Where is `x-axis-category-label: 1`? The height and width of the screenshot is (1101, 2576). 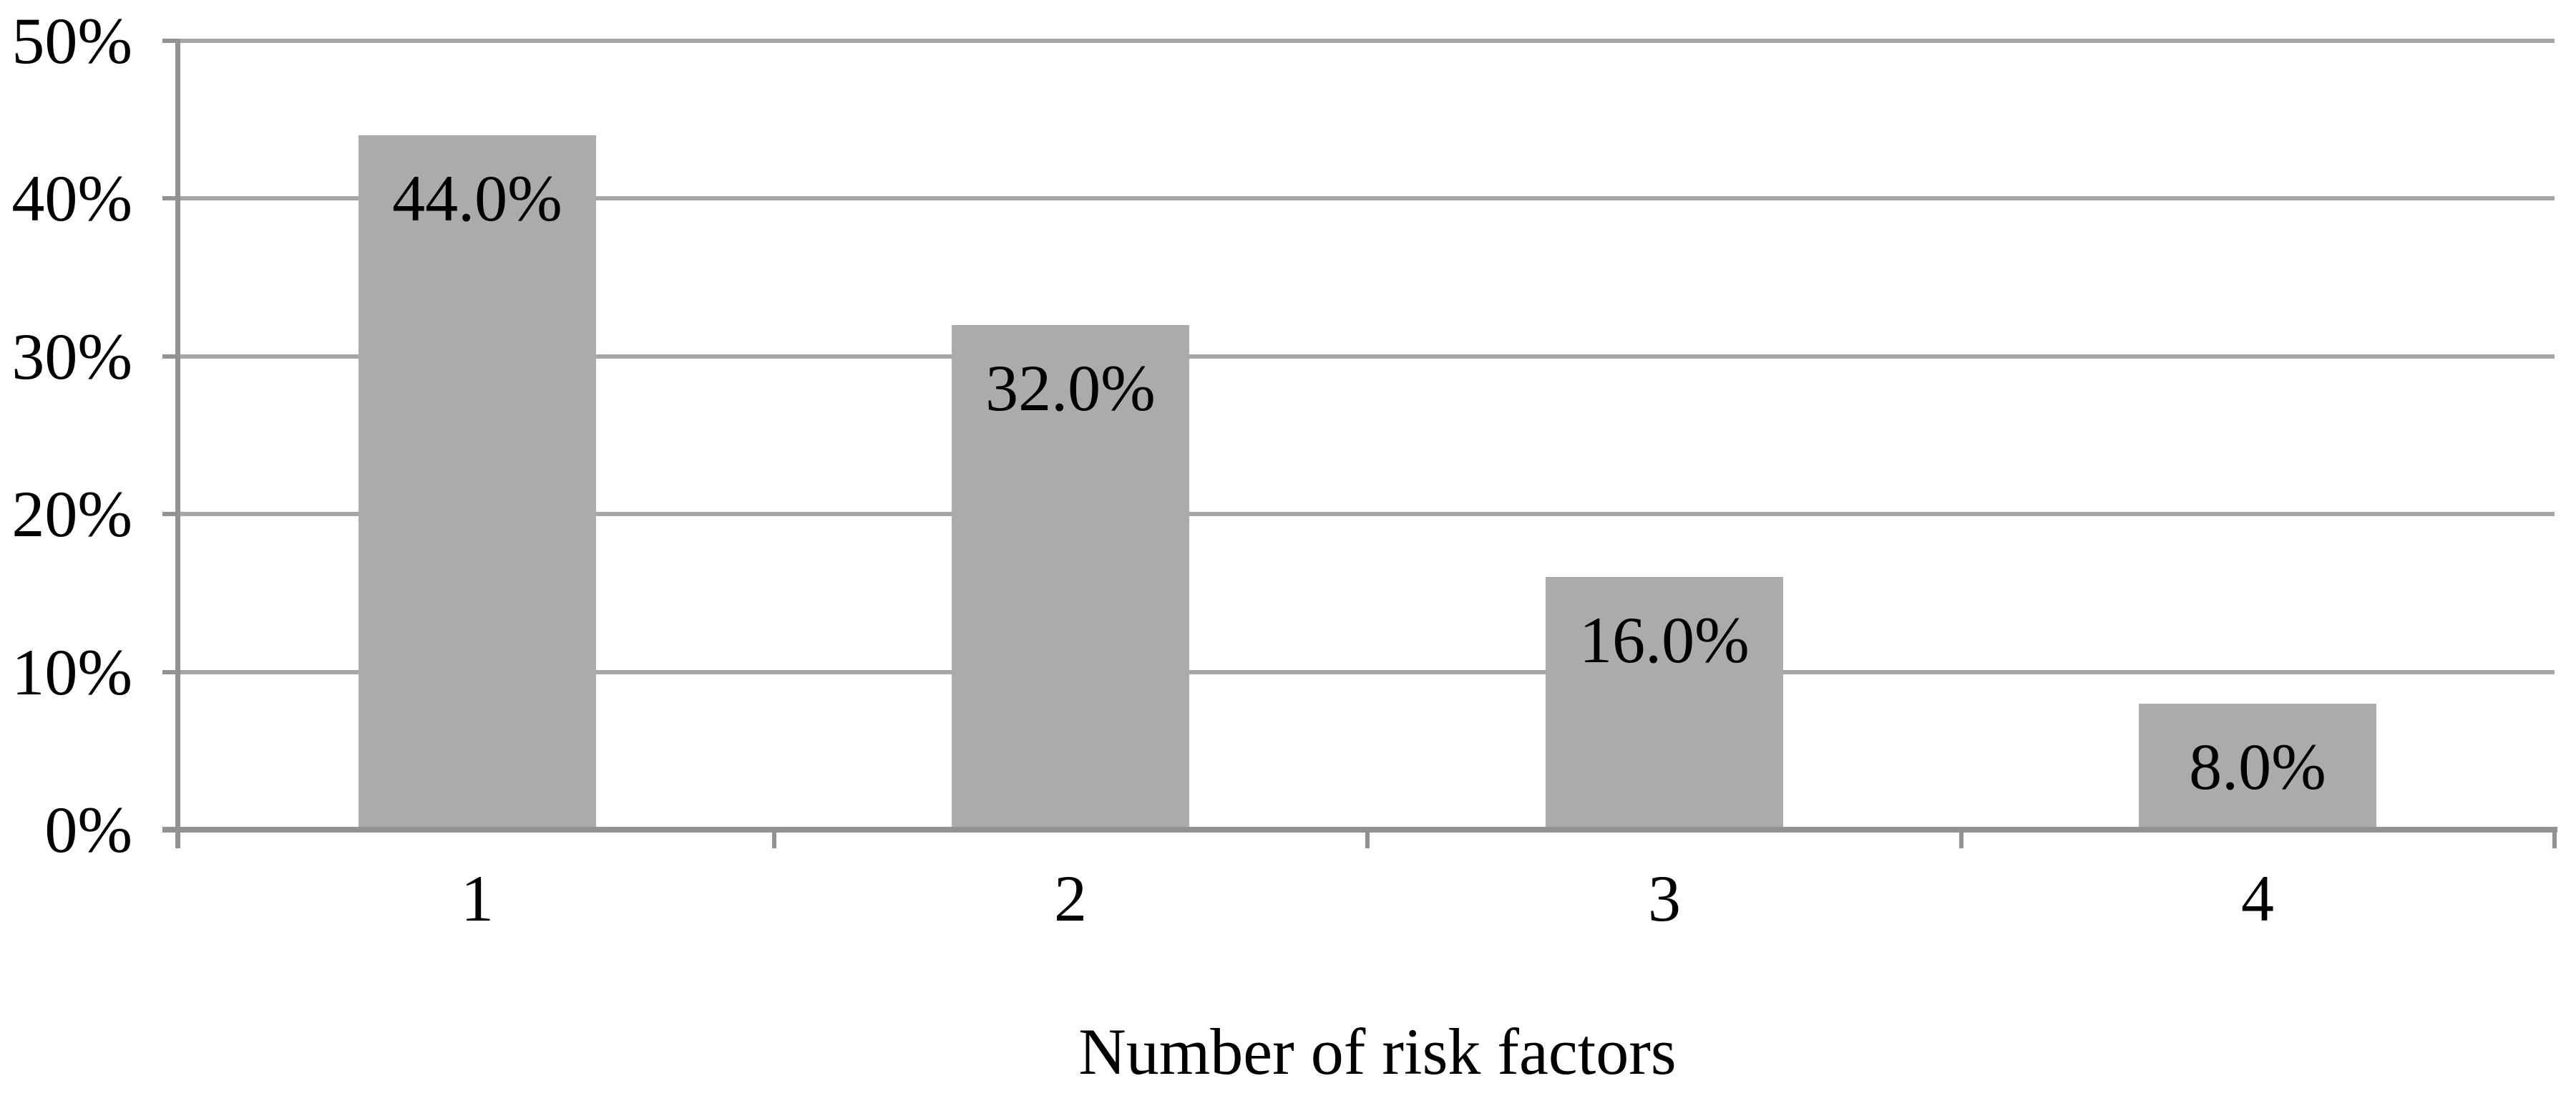 x-axis-category-label: 1 is located at coordinates (478, 898).